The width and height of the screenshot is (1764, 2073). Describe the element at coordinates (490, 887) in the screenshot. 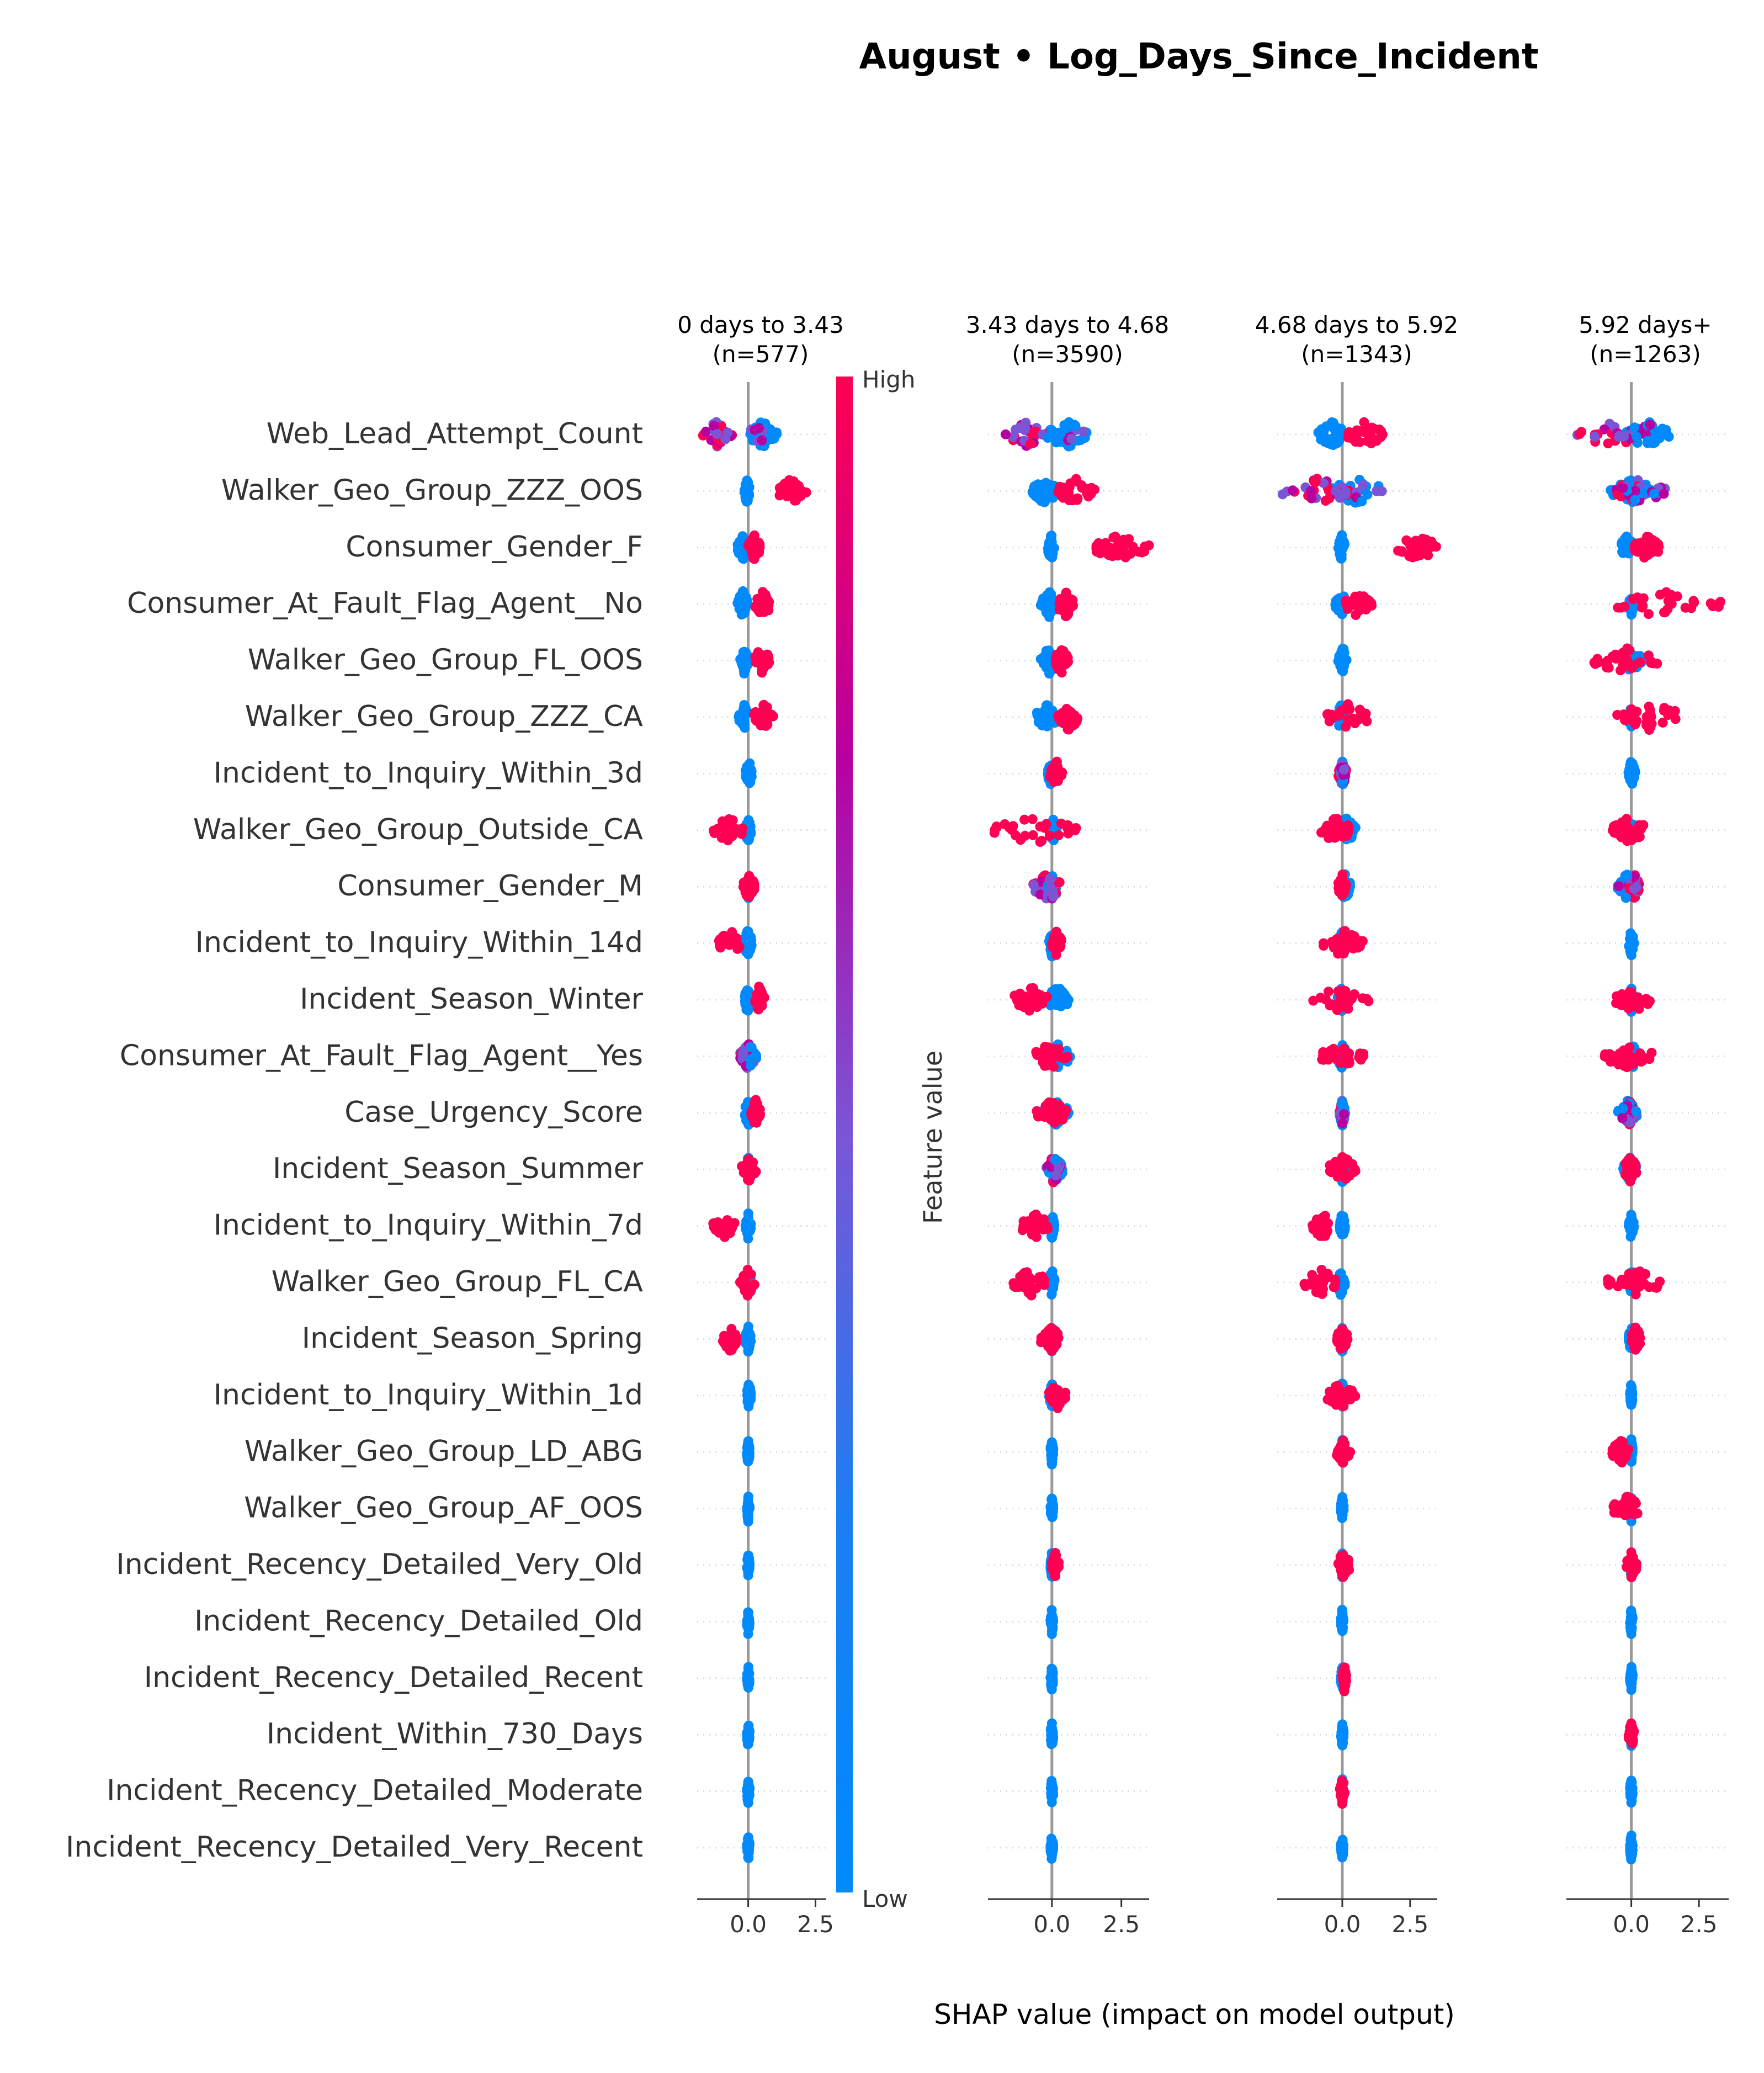

I see `feature-label: Consumer_Gender_M` at that location.